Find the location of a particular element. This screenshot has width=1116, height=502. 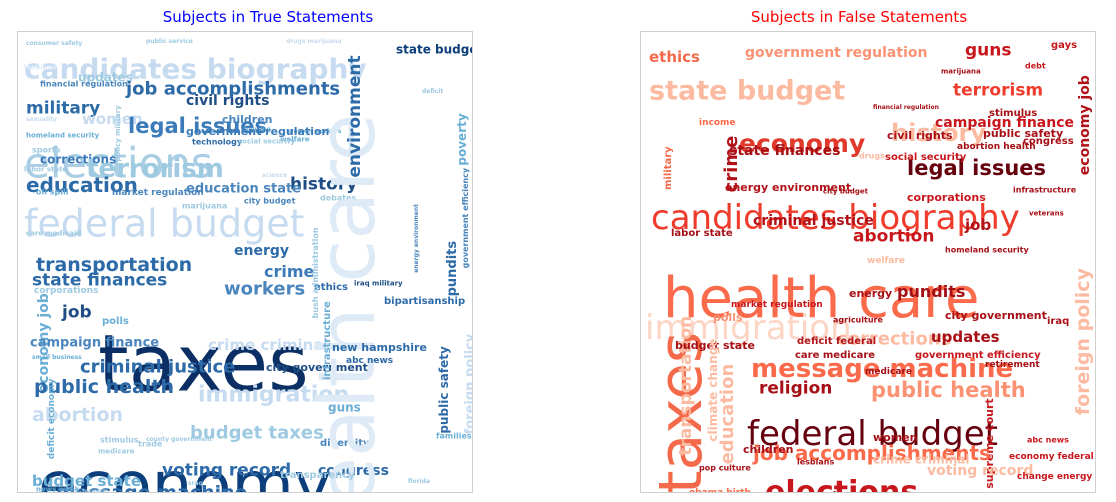

false-word-history: history is located at coordinates (938, 133).